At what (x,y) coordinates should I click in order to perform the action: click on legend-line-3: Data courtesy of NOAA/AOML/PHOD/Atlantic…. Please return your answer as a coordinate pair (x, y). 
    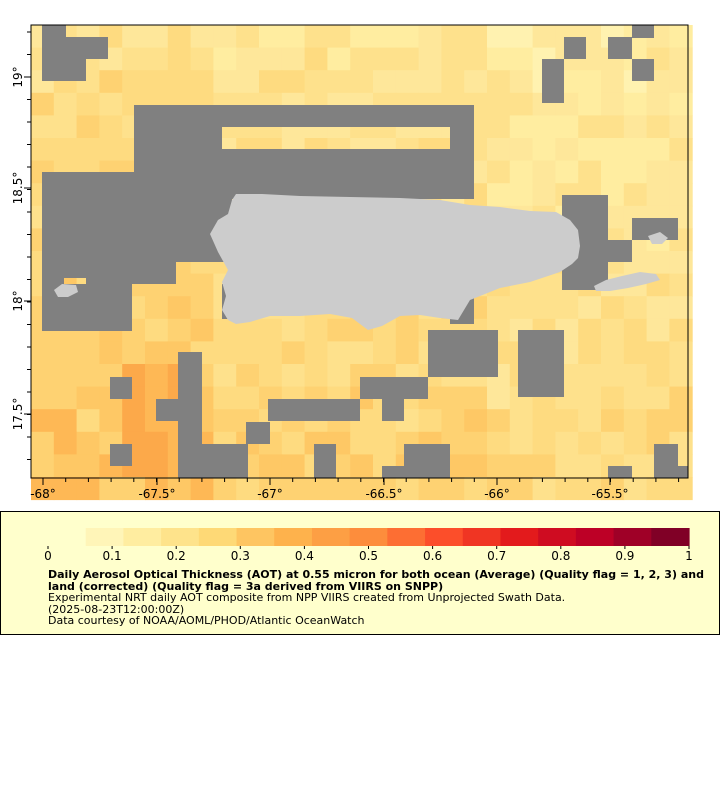
    Looking at the image, I should click on (206, 620).